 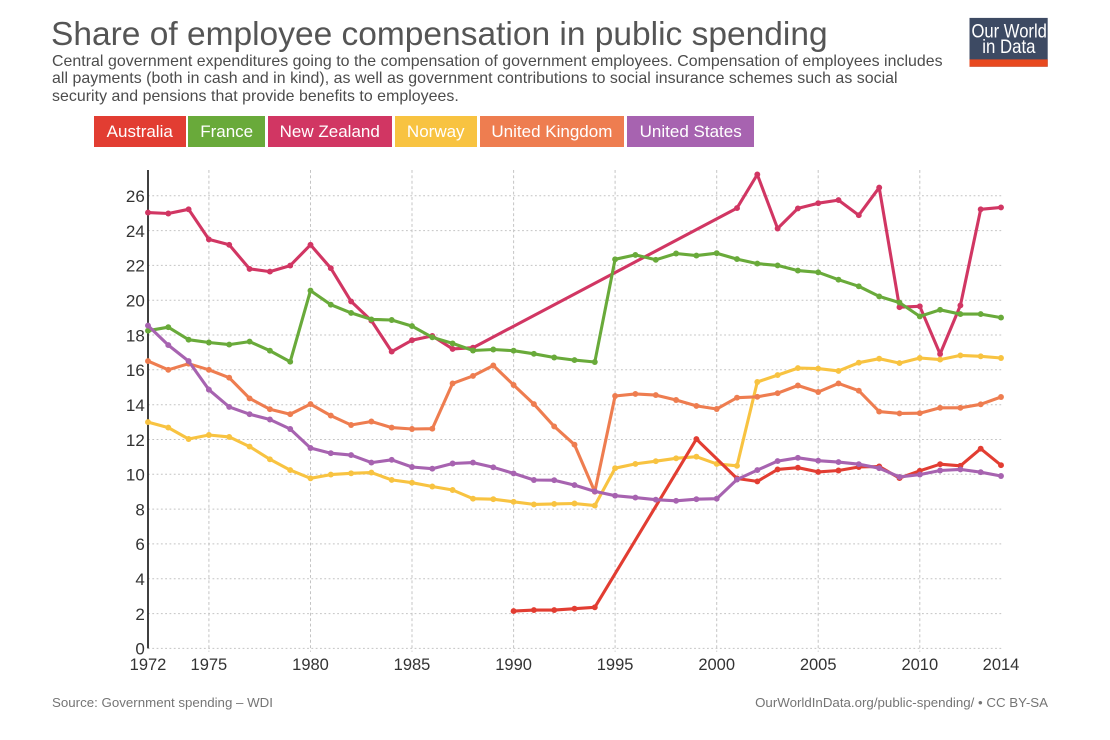 I want to click on svg-text: 2014, so click(x=1001, y=665).